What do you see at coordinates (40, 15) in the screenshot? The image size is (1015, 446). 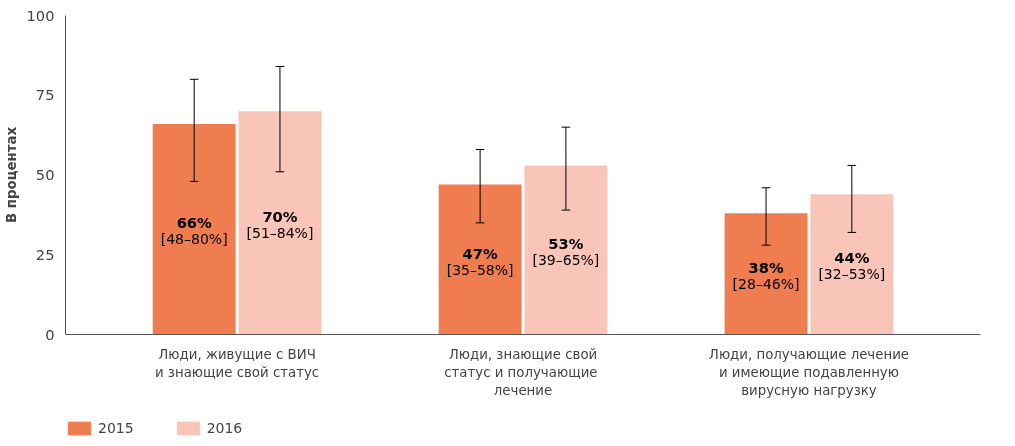 I see `y-tick-label: 100` at bounding box center [40, 15].